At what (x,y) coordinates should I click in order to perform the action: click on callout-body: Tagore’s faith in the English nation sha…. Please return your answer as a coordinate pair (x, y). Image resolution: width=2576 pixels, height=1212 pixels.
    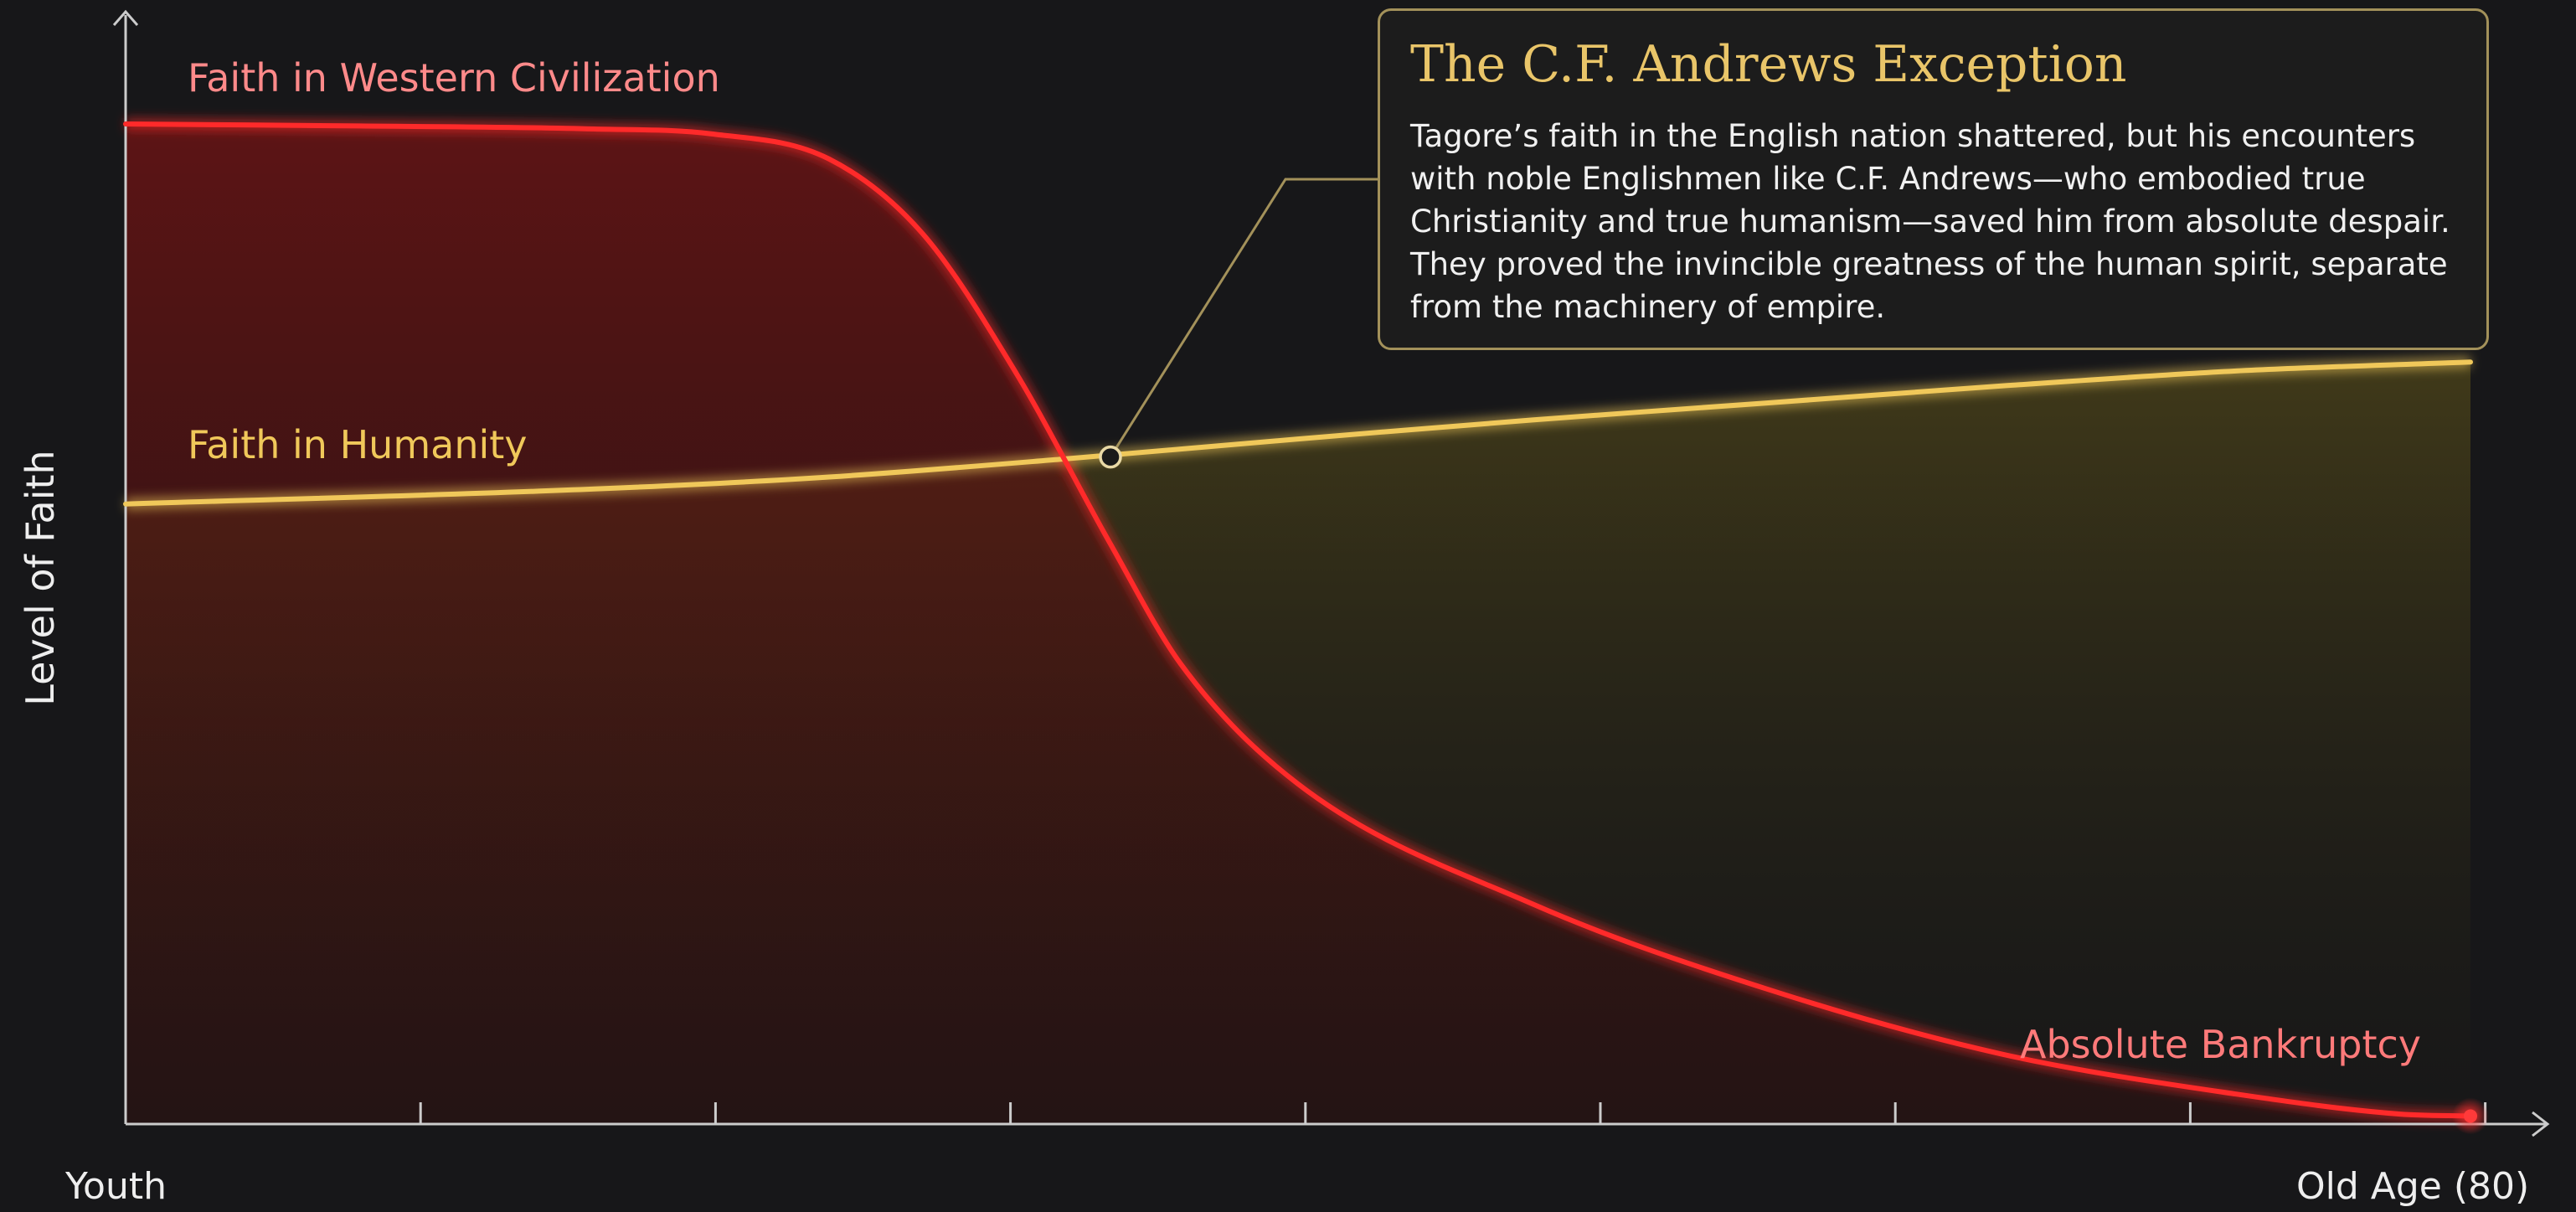
    Looking at the image, I should click on (1930, 222).